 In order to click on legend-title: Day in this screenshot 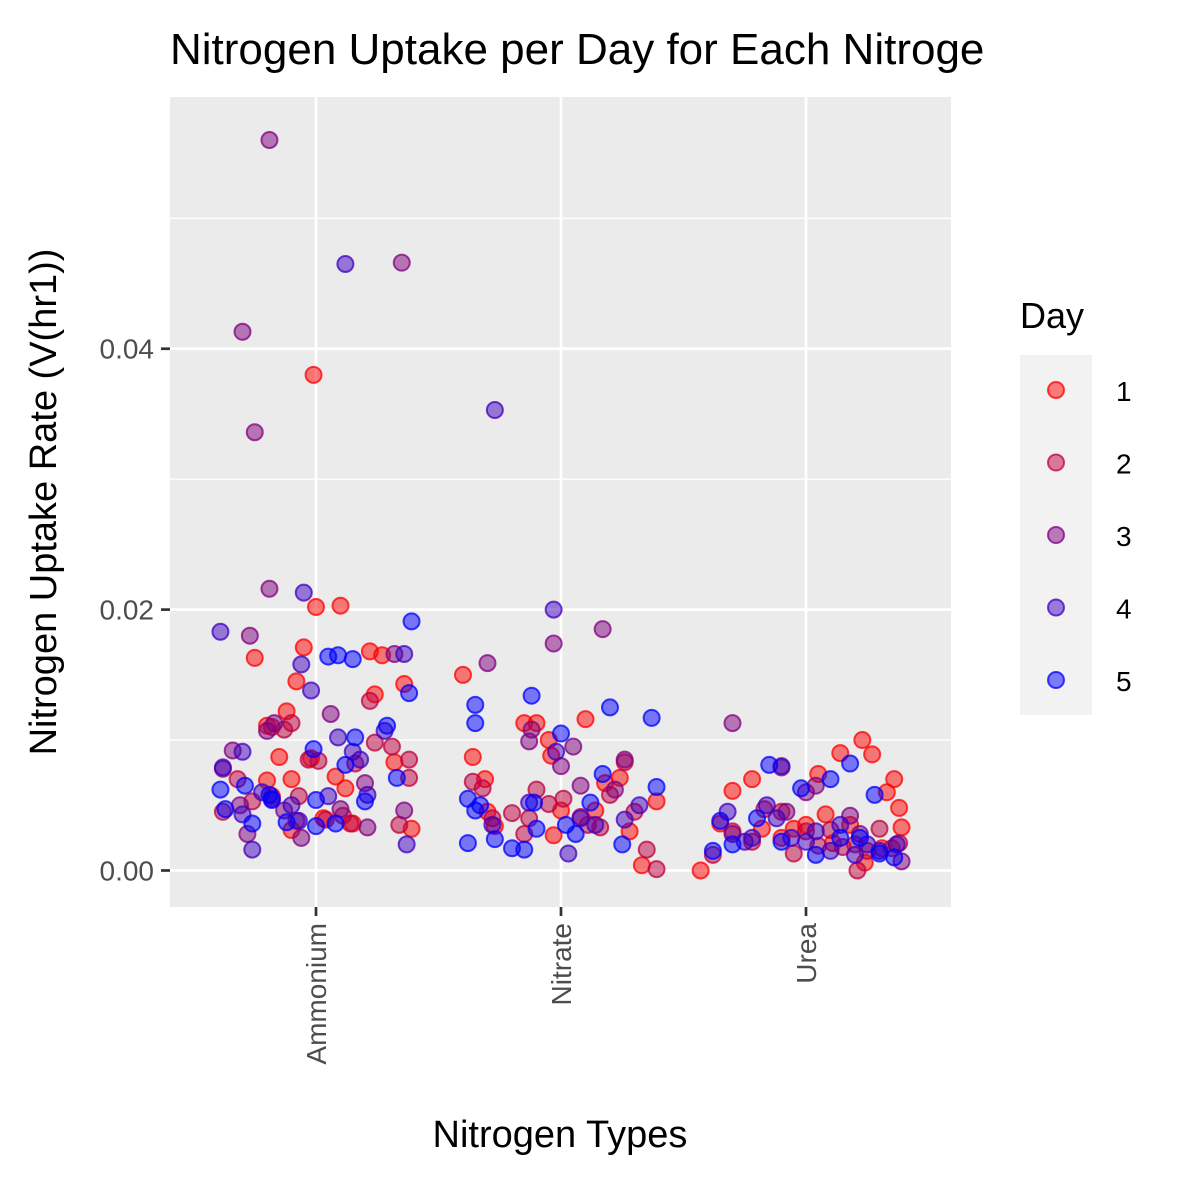, I will do `click(1052, 315)`.